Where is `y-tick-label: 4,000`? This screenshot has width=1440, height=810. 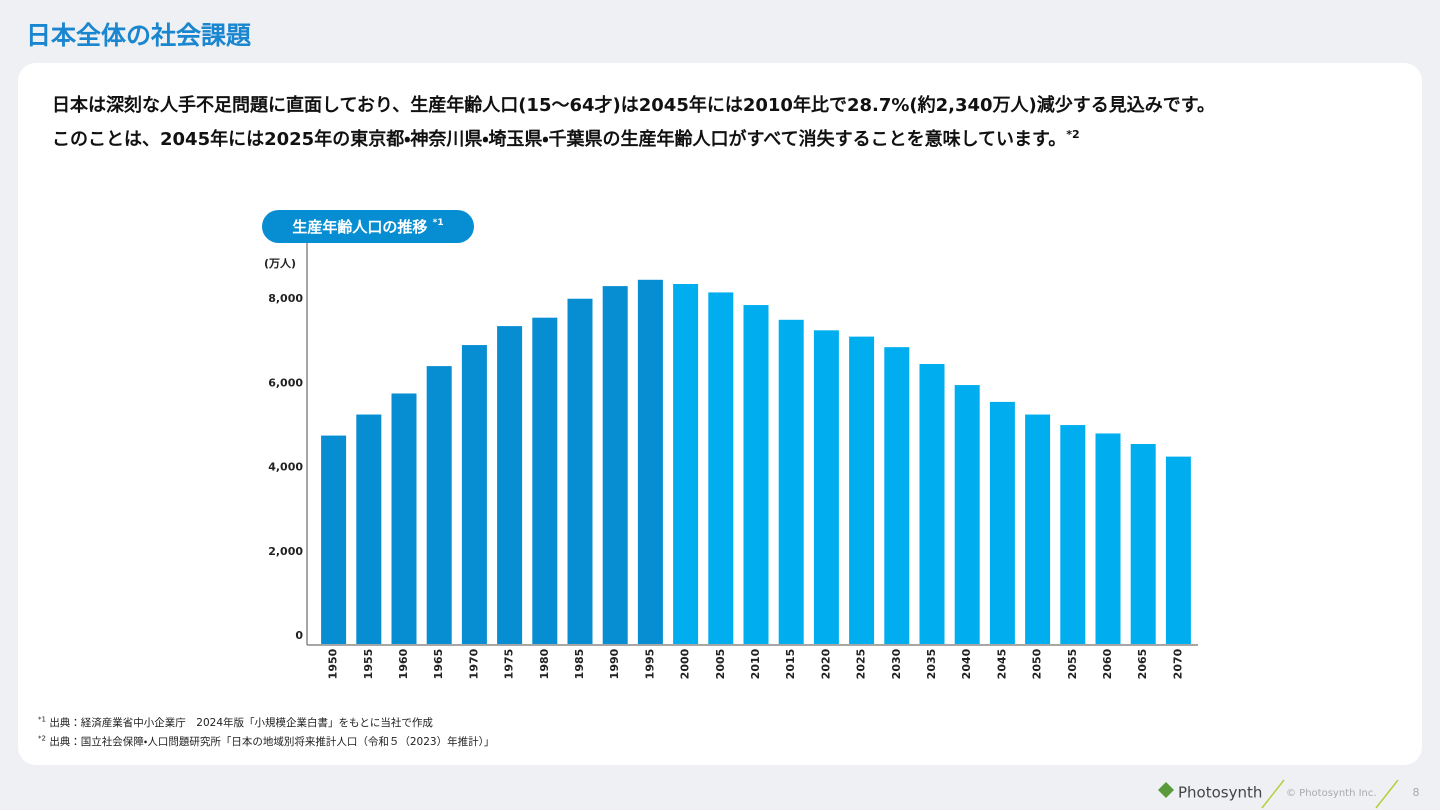 y-tick-label: 4,000 is located at coordinates (285, 467).